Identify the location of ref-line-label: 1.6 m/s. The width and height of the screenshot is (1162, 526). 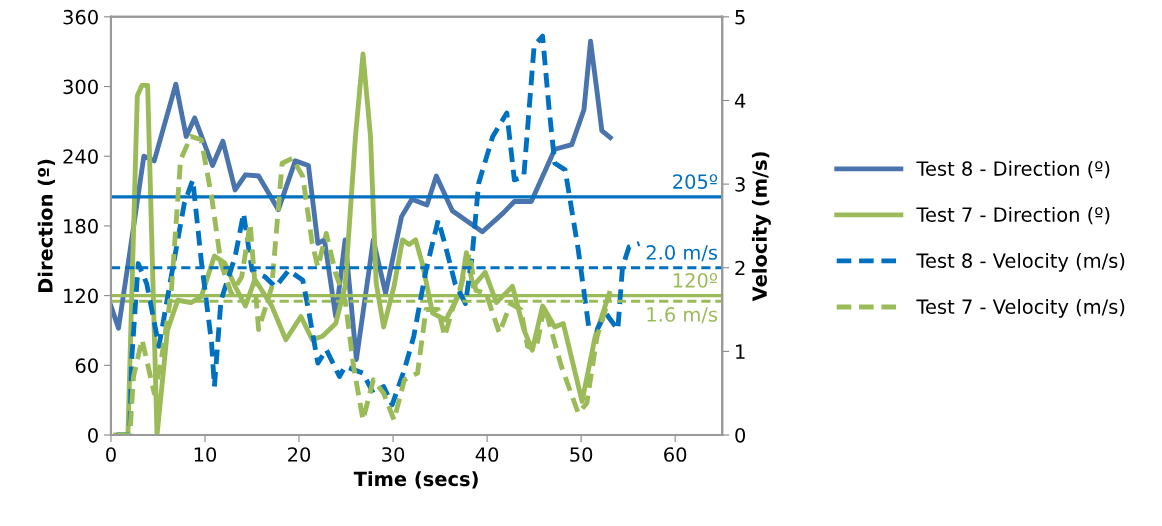
(682, 315).